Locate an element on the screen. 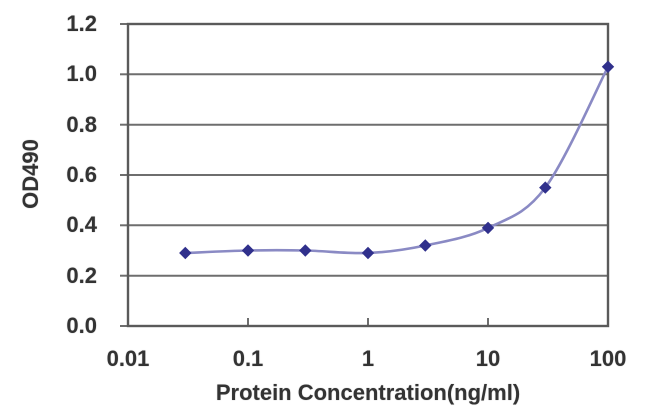  y-tick-label: 1.2 is located at coordinates (81, 23).